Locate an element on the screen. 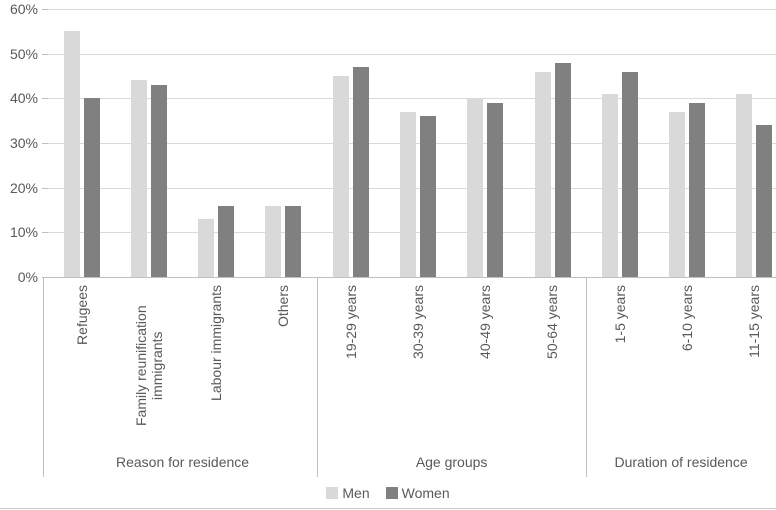 The height and width of the screenshot is (510, 776). y-tick-label: 60% is located at coordinates (23, 9).